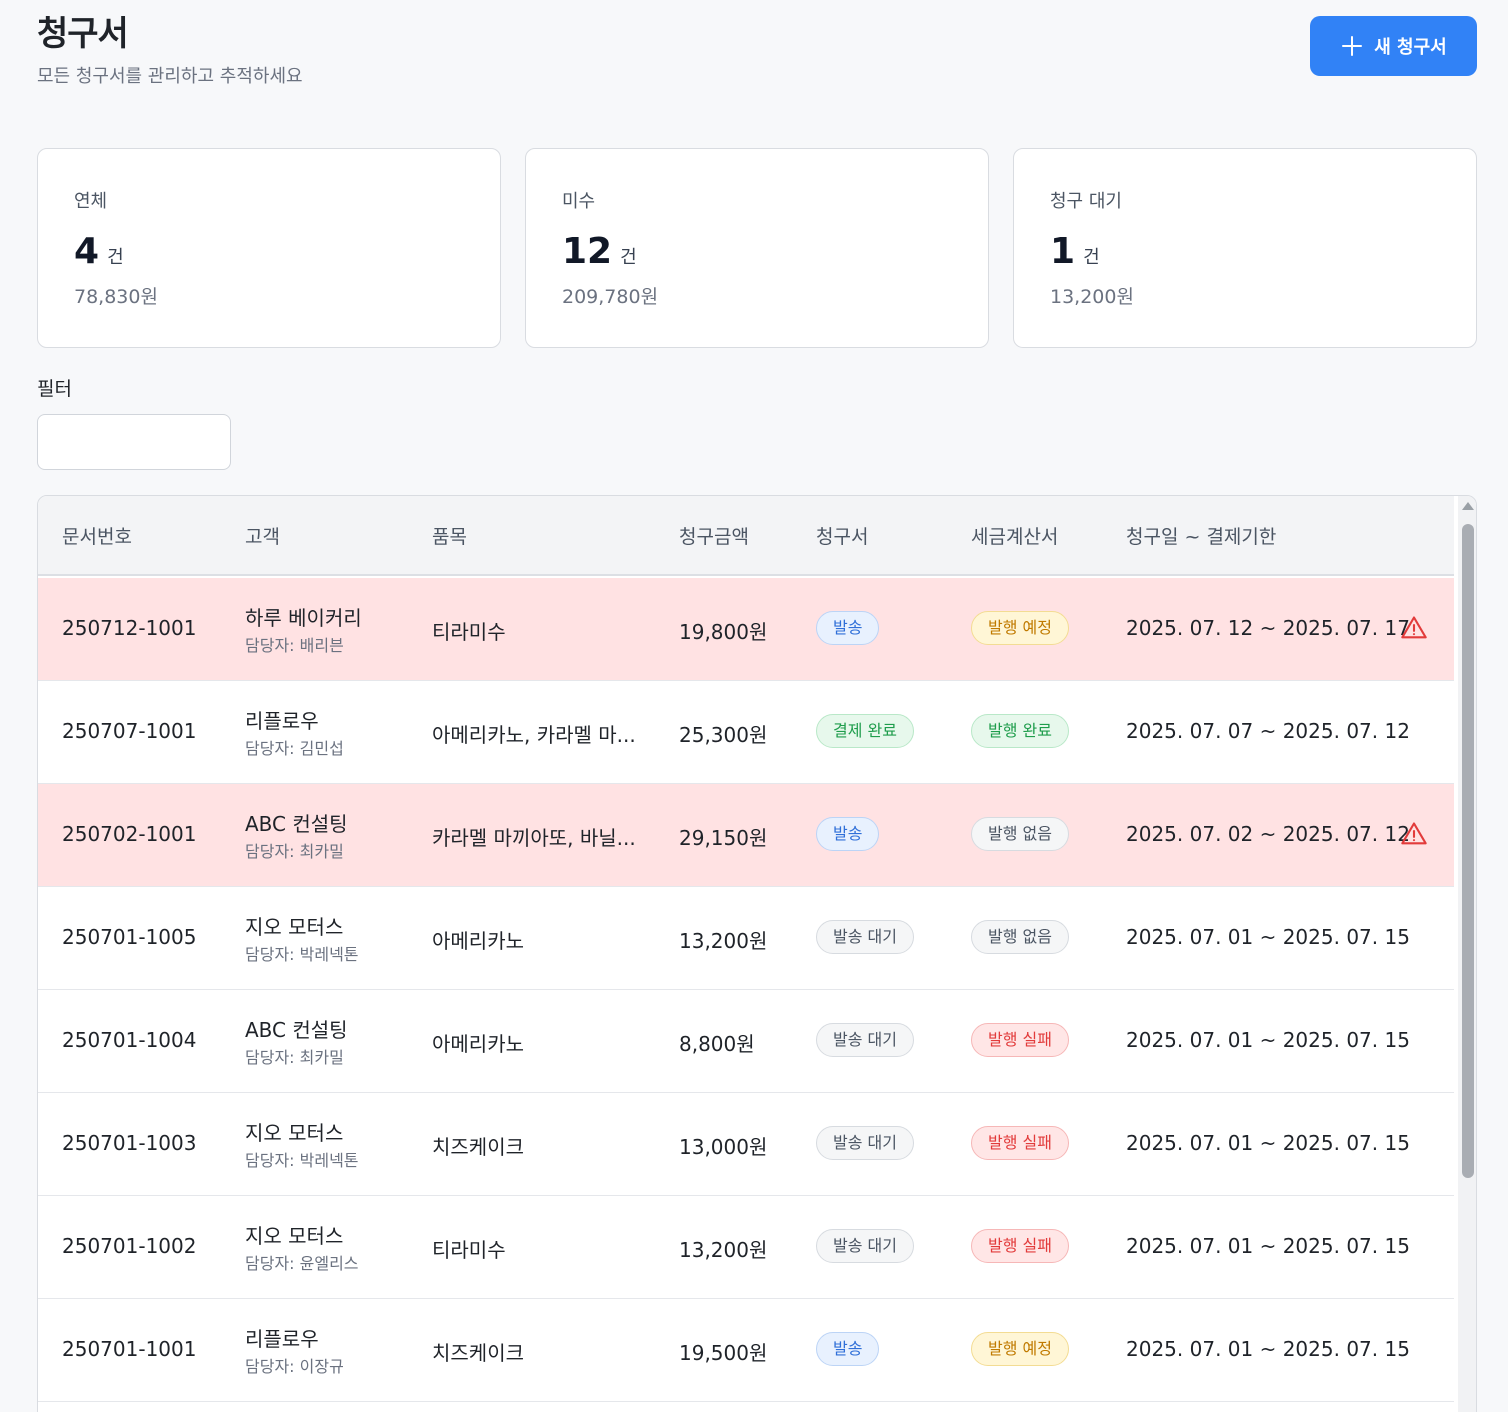 This screenshot has width=1508, height=1412. What do you see at coordinates (714, 537) in the screenshot?
I see `column-header-amount: 청구금액` at bounding box center [714, 537].